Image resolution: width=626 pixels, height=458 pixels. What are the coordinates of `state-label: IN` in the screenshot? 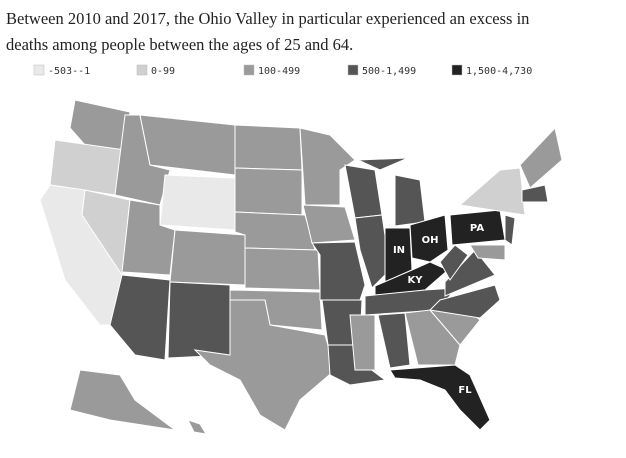 It's located at (399, 250).